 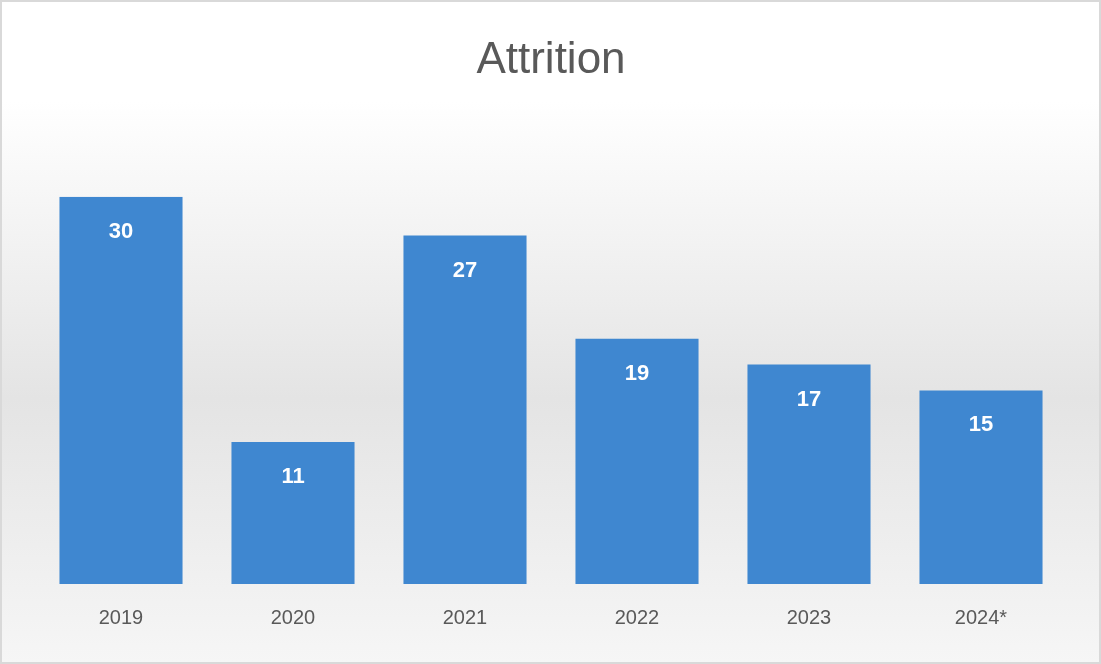 What do you see at coordinates (981, 424) in the screenshot?
I see `data-label: 15` at bounding box center [981, 424].